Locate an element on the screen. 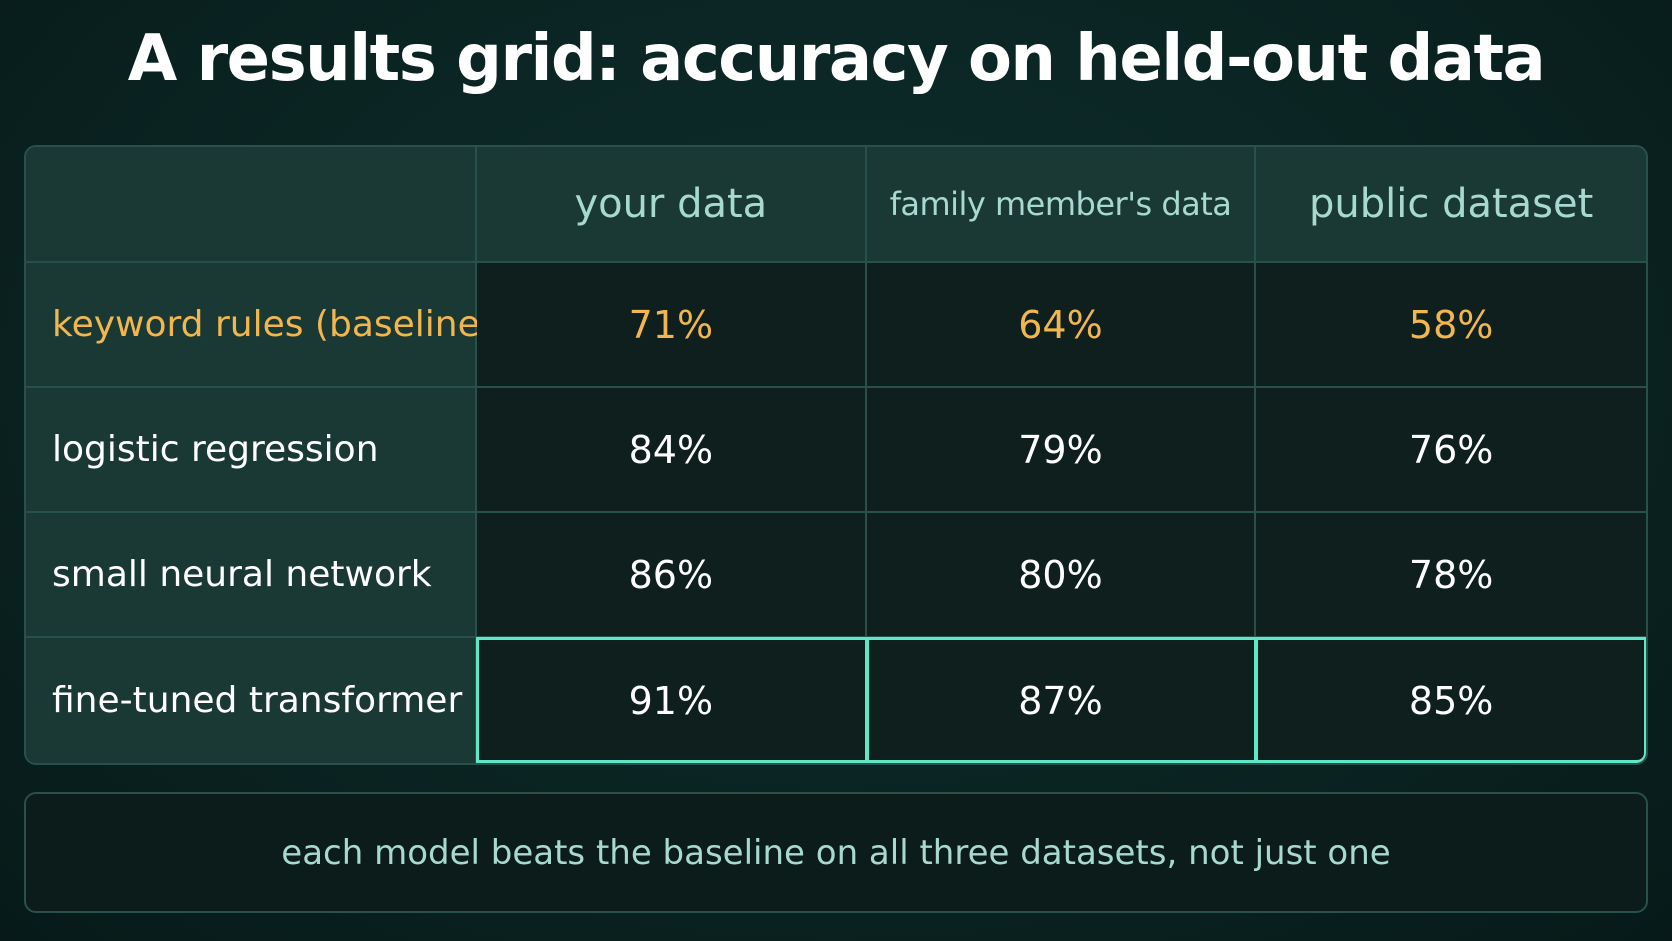 The image size is (1672, 941). row-label: small neural network is located at coordinates (251, 575).